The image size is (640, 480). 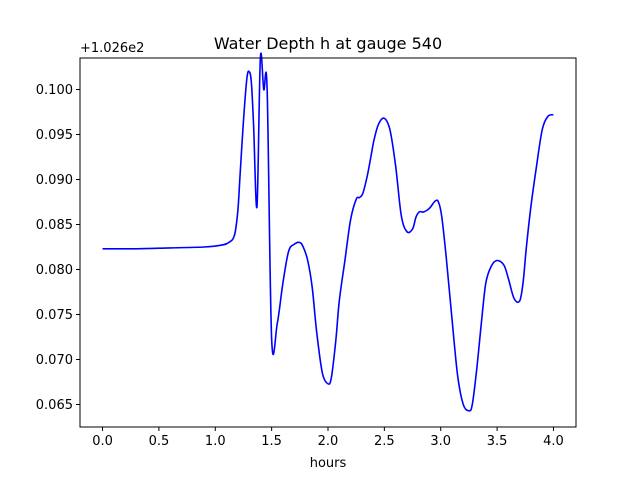 I want to click on chart-title: Water Depth h at gauge 540, so click(x=328, y=43).